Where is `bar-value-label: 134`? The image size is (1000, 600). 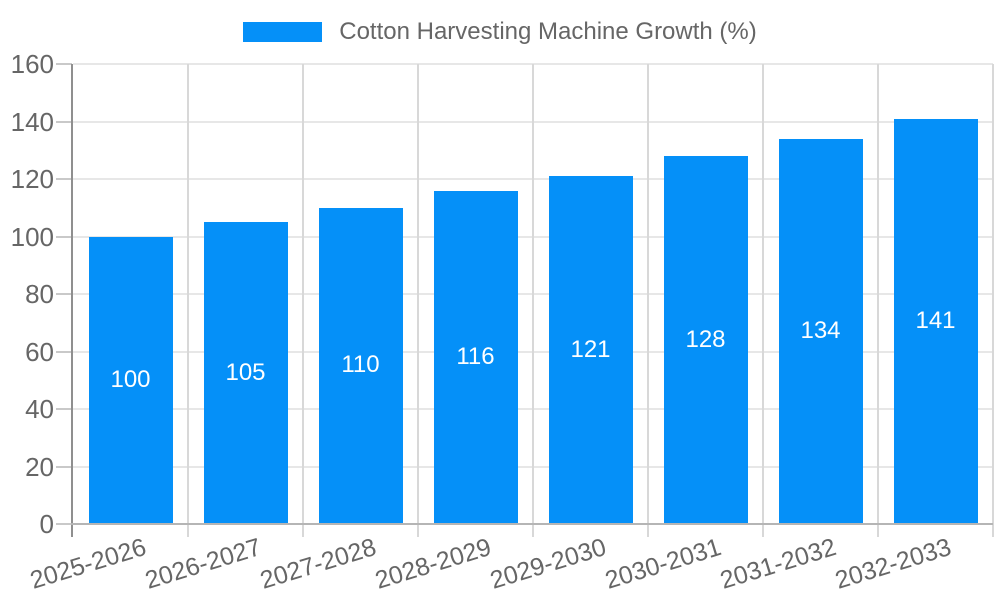 bar-value-label: 134 is located at coordinates (820, 330).